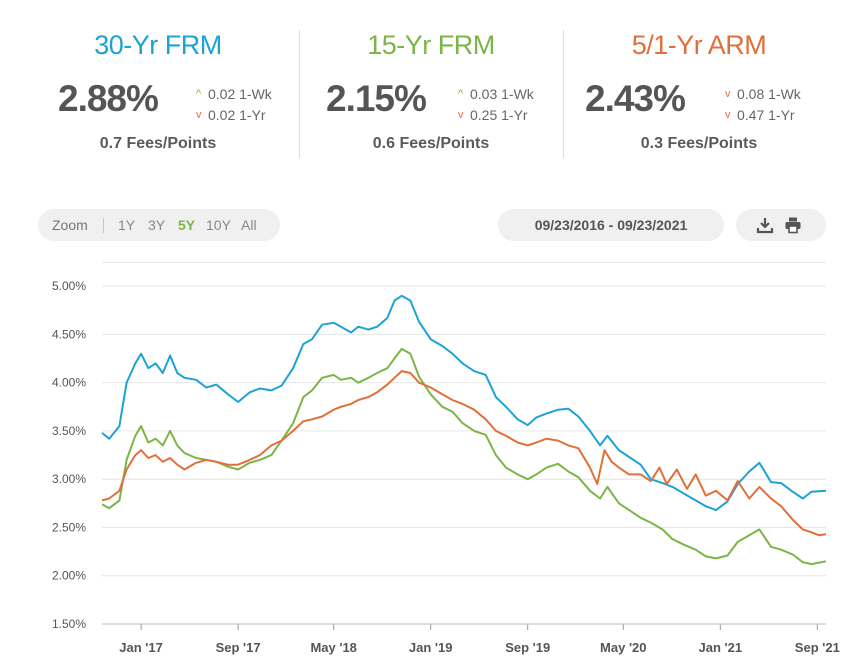 Image resolution: width=865 pixels, height=669 pixels. What do you see at coordinates (623, 647) in the screenshot?
I see `x-tick-label: May '20` at bounding box center [623, 647].